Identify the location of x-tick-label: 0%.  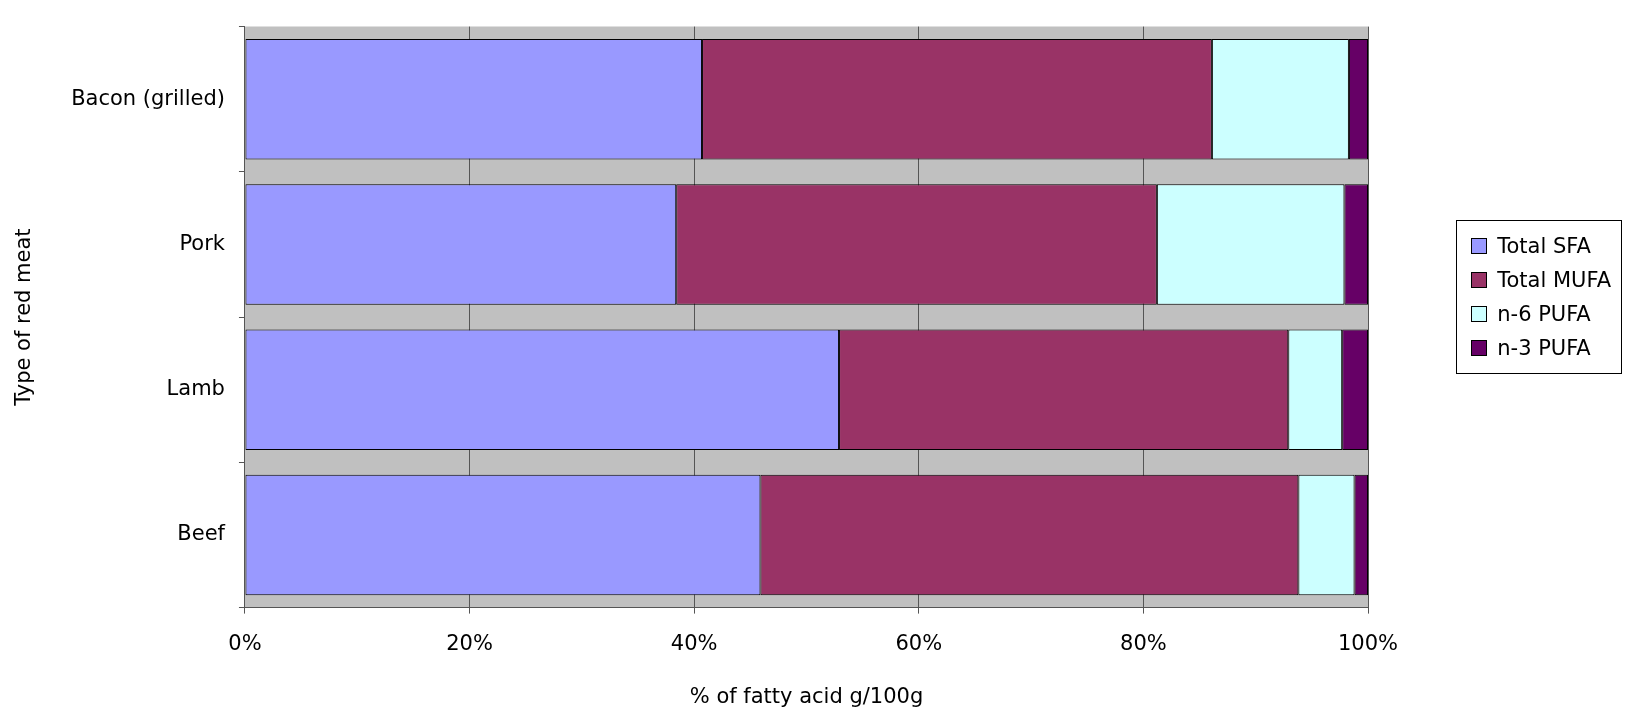
(245, 642).